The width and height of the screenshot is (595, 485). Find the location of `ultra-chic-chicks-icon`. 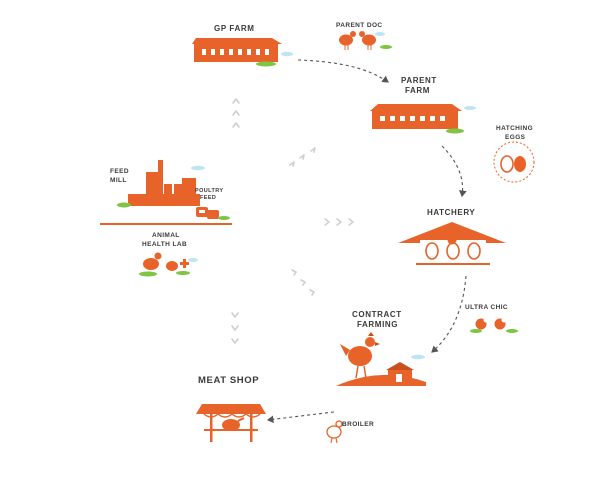

ultra-chic-chicks-icon is located at coordinates (494, 325).